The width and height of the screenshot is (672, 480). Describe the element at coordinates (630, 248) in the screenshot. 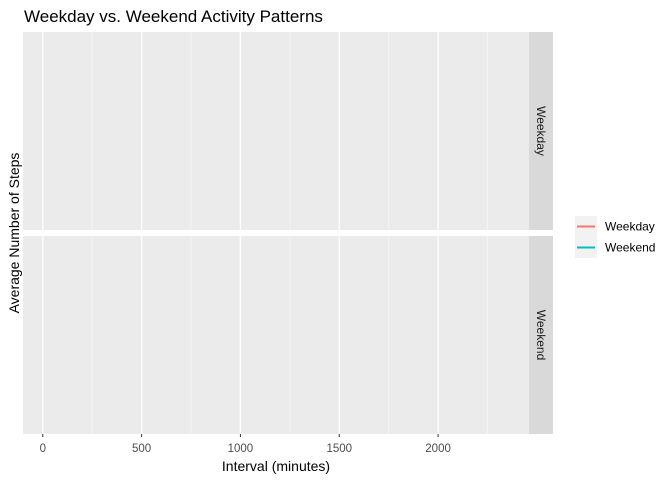

I see `legend-label: Weekend` at that location.